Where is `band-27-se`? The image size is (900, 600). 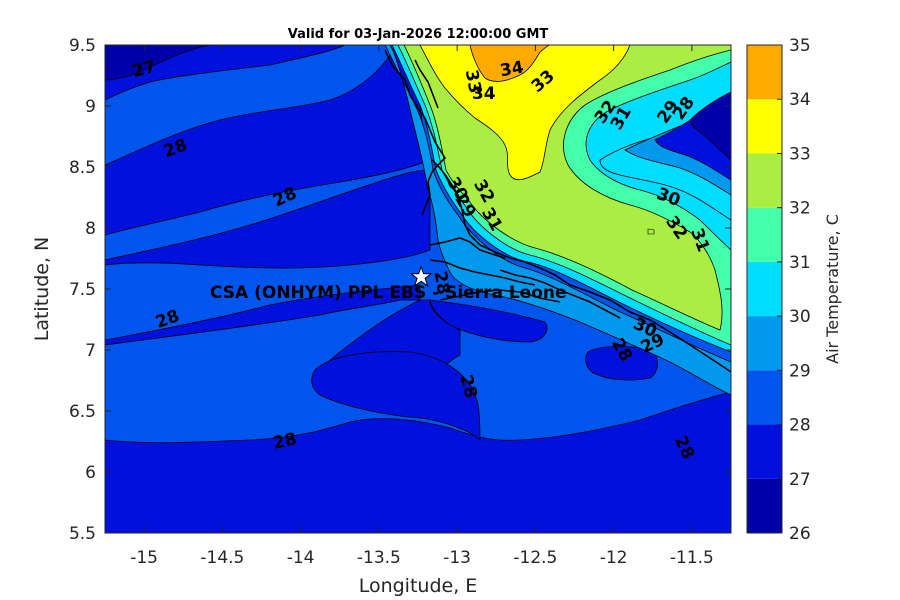
band-27-se is located at coordinates (488, 321).